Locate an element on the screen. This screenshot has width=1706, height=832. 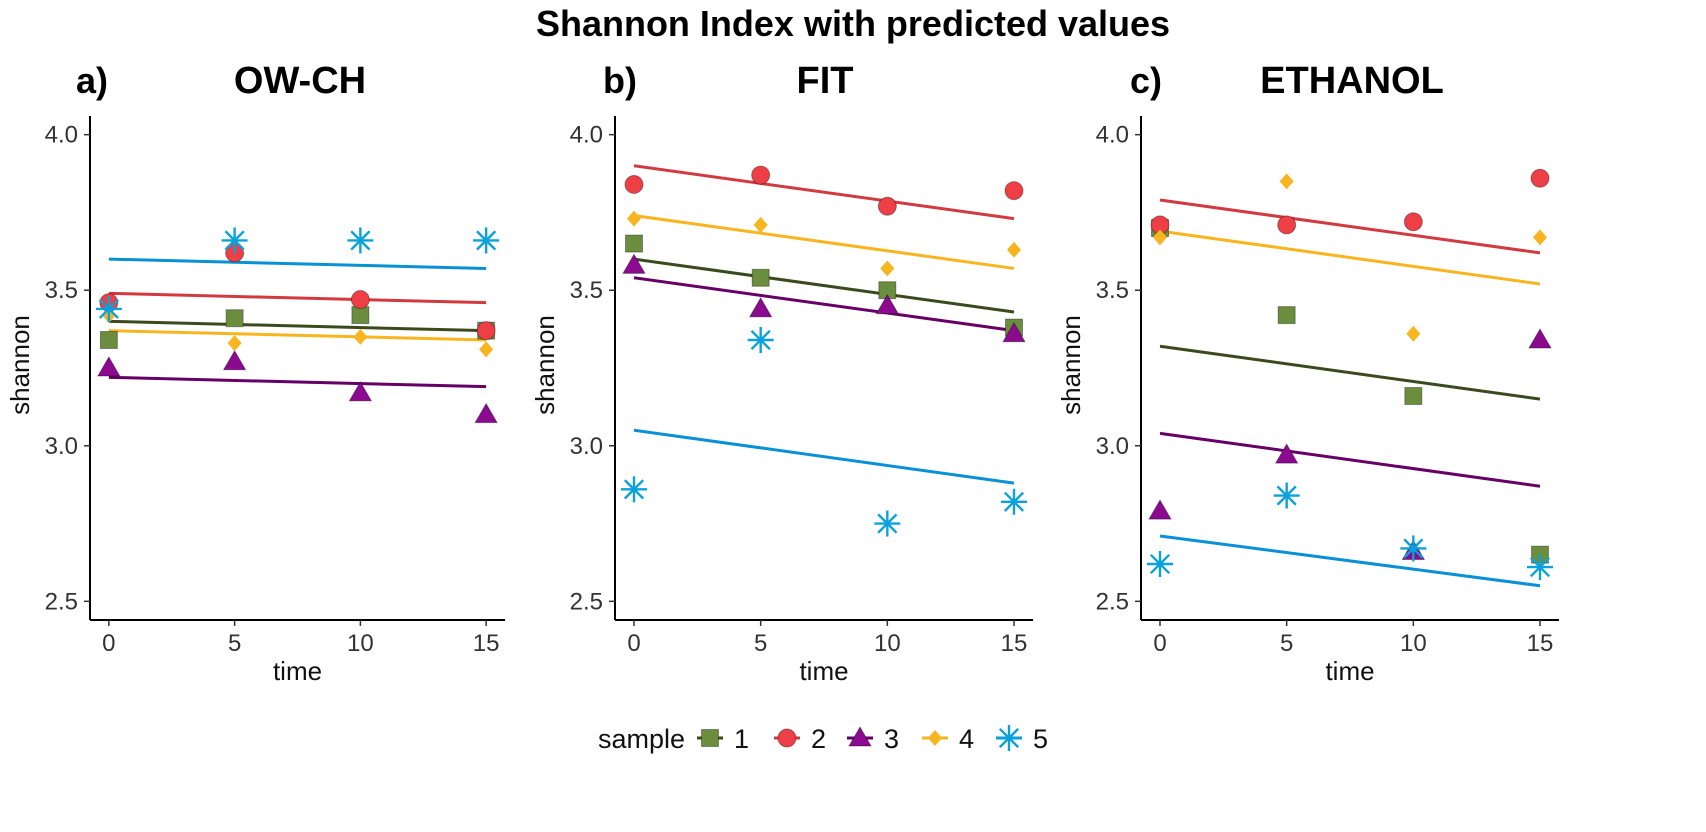
legend-item-1: 1 is located at coordinates (723, 739).